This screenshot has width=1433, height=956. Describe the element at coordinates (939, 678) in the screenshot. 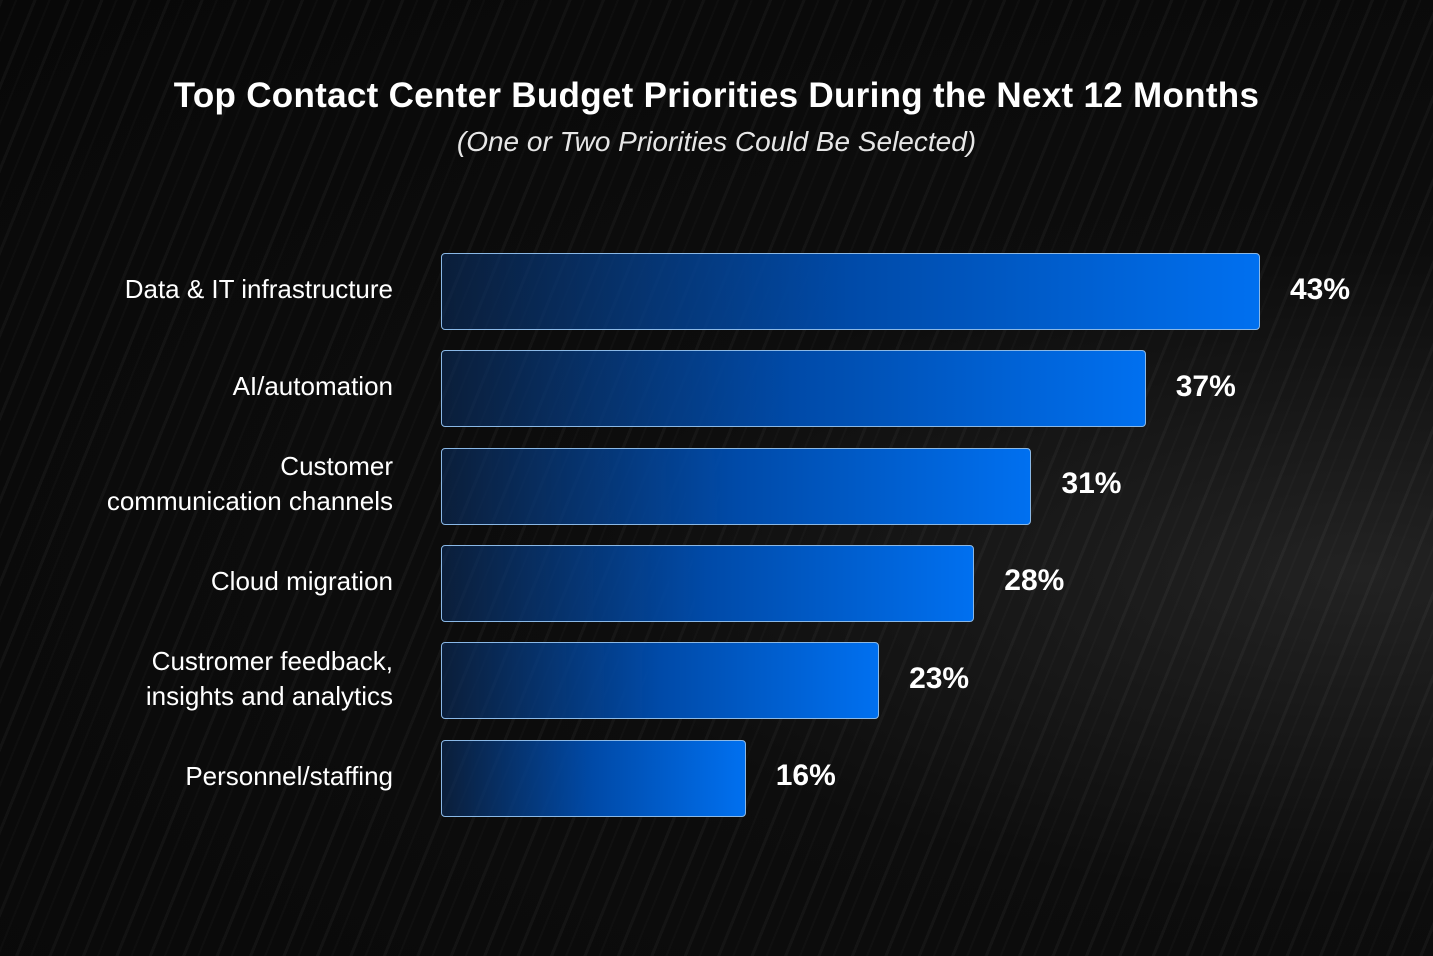

I see `data-label: 23%` at that location.